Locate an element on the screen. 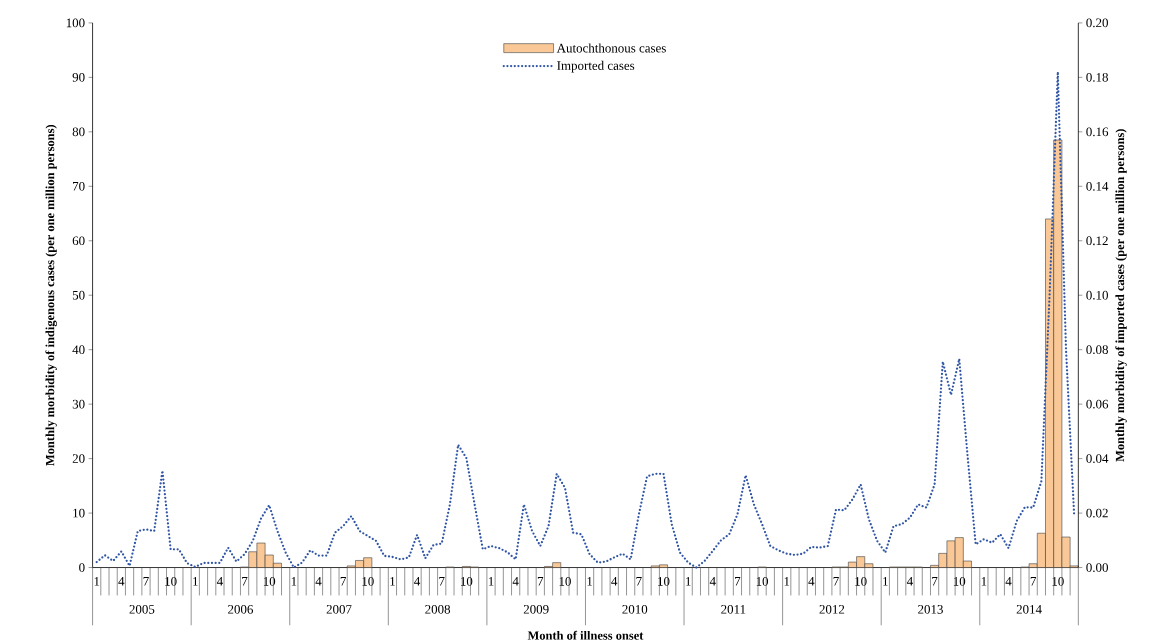  y-tick-label: 30 is located at coordinates (78, 404).